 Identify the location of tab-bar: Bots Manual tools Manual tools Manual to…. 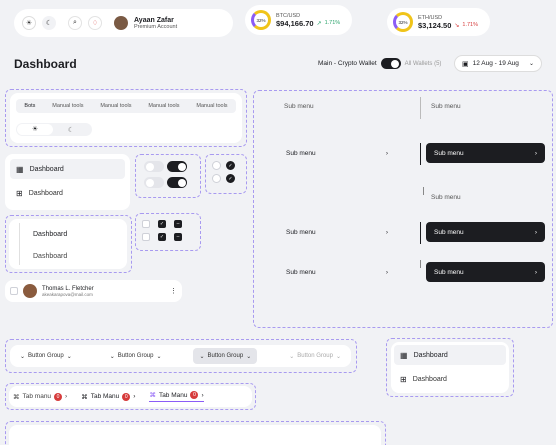
(126, 106).